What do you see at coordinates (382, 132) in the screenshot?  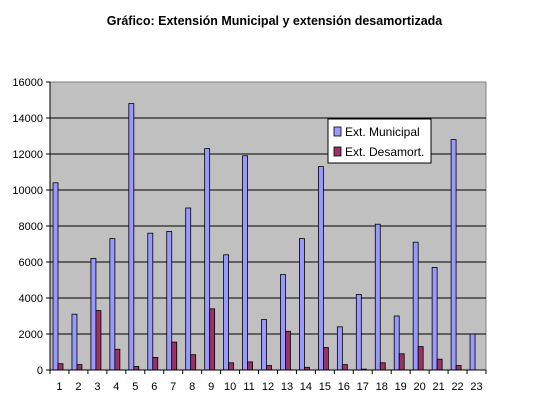 I see `legend-label: Ext. Municipal` at bounding box center [382, 132].